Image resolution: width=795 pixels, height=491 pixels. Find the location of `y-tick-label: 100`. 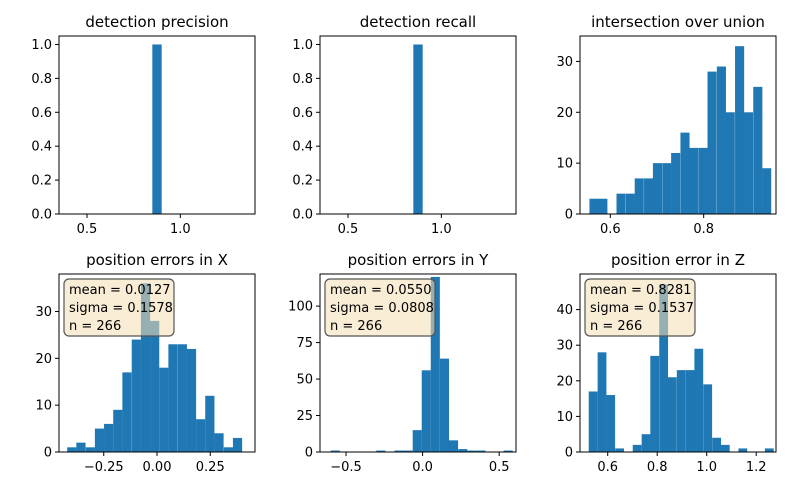

y-tick-label: 100 is located at coordinates (300, 307).